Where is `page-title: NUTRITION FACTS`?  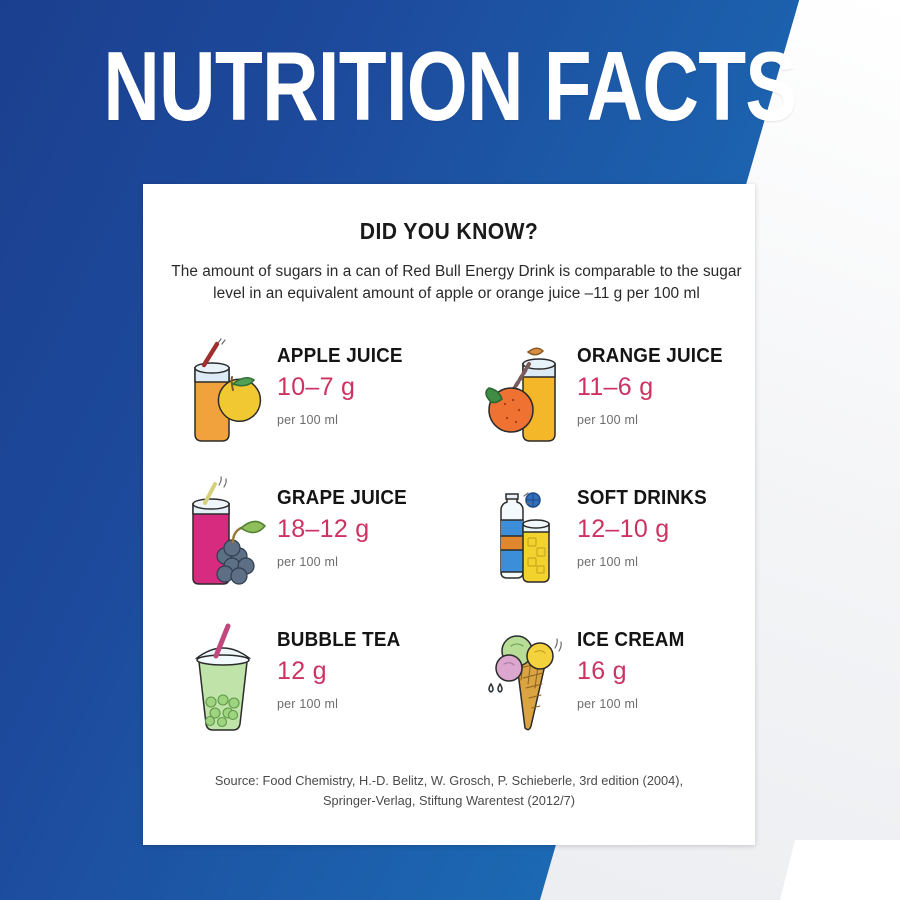
page-title: NUTRITION FACTS is located at coordinates (450, 86).